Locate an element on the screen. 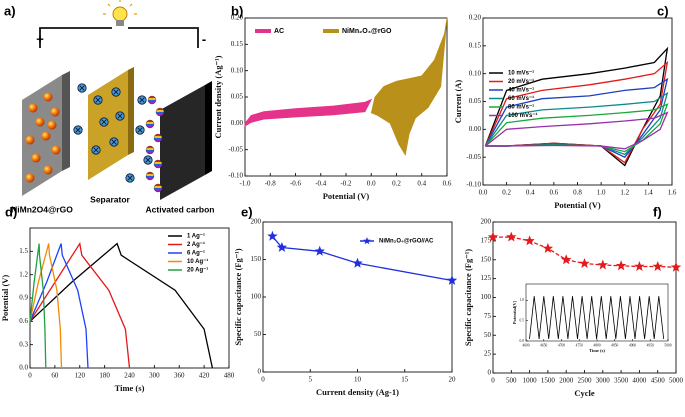 Image resolution: width=685 pixels, height=417 pixels. label: Activated carbon is located at coordinates (180, 209).